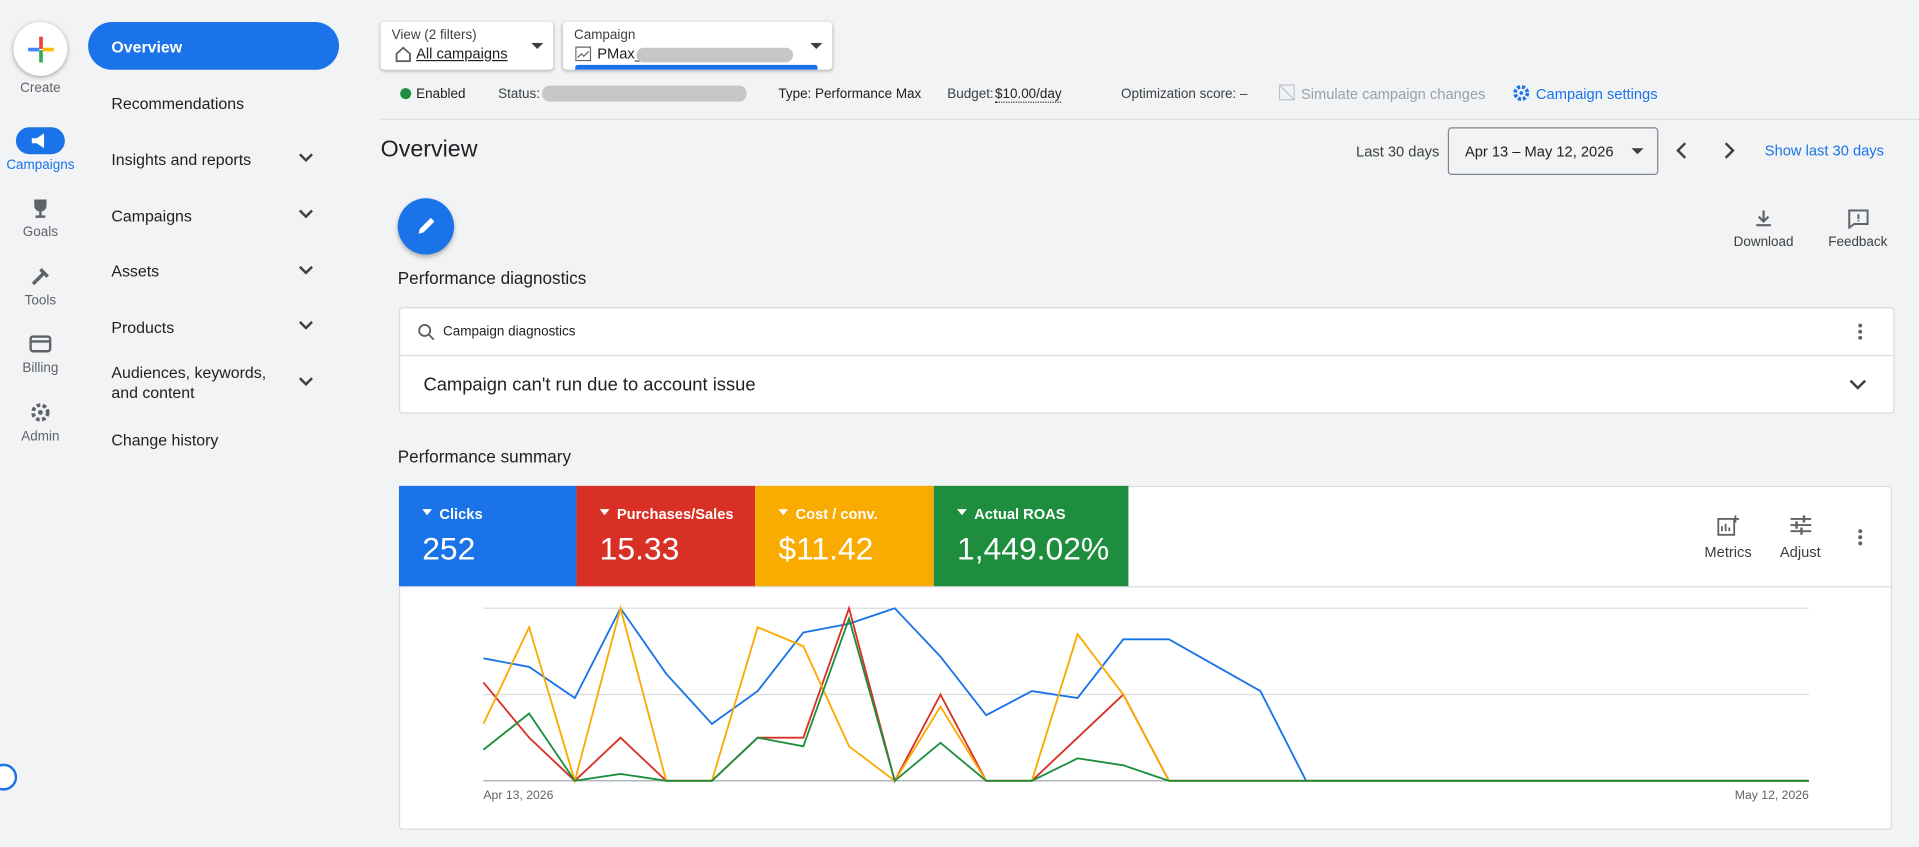  I want to click on tools-icon, so click(40, 277).